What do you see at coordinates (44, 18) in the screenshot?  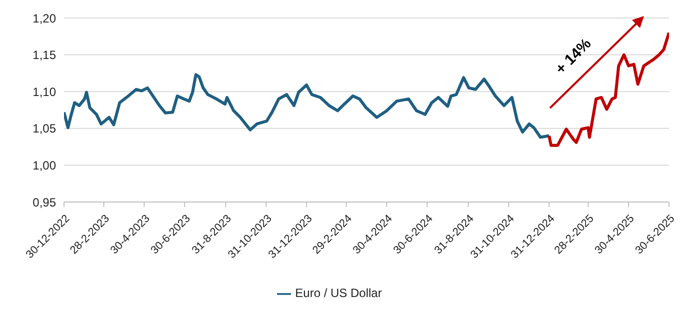 I see `y-tick-label: 1,20` at bounding box center [44, 18].